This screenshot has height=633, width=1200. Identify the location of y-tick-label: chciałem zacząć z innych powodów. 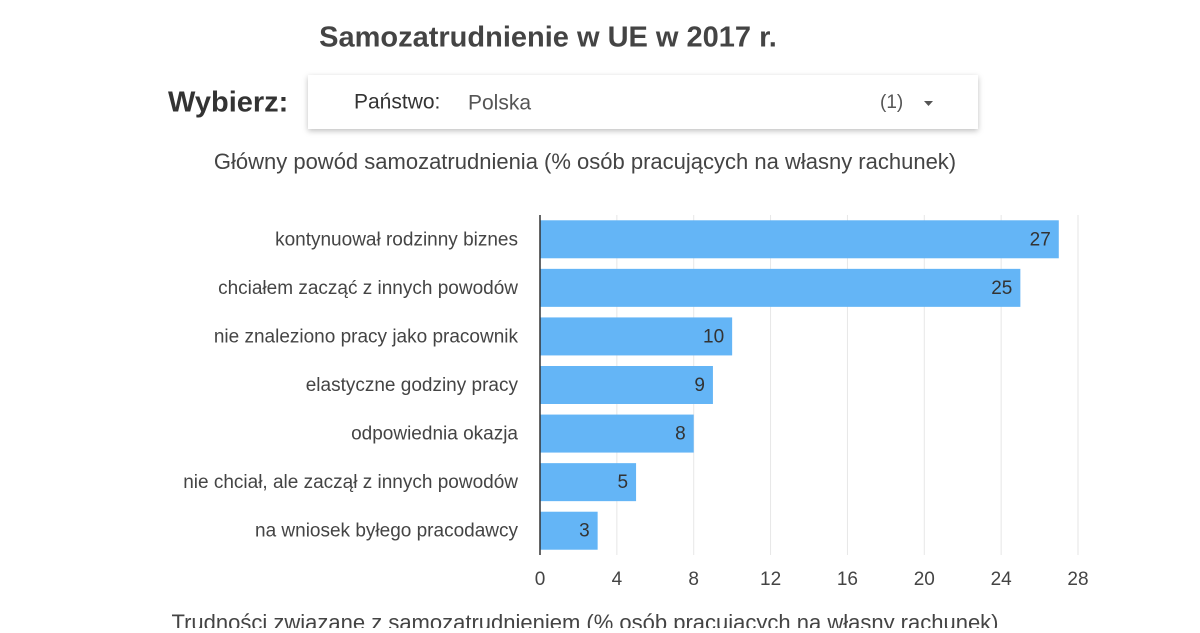
(368, 288).